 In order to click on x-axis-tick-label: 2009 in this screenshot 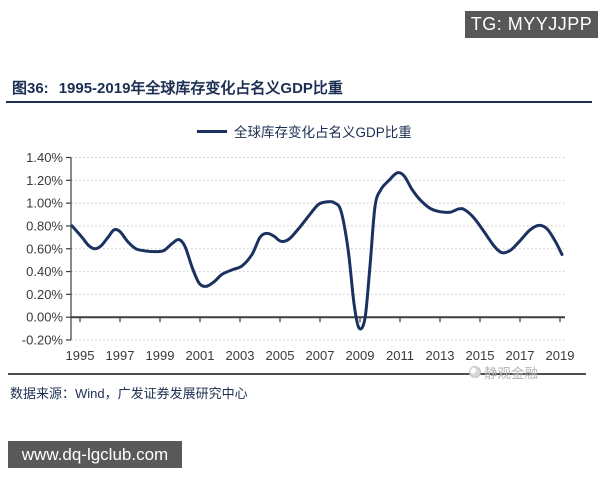, I will do `click(360, 355)`.